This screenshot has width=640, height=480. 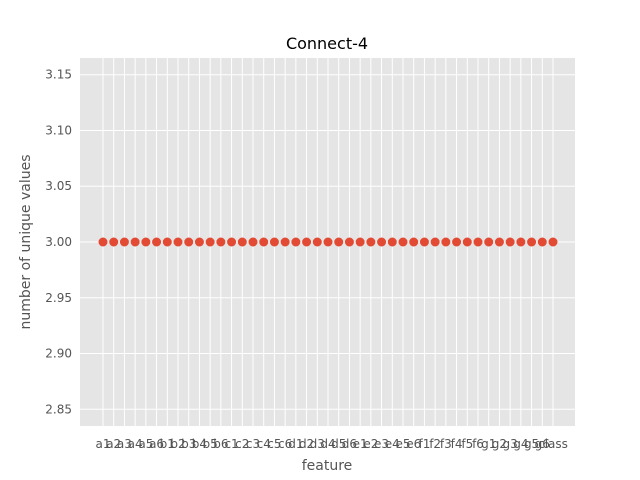 I want to click on x-tick-label: e4, so click(x=392, y=444).